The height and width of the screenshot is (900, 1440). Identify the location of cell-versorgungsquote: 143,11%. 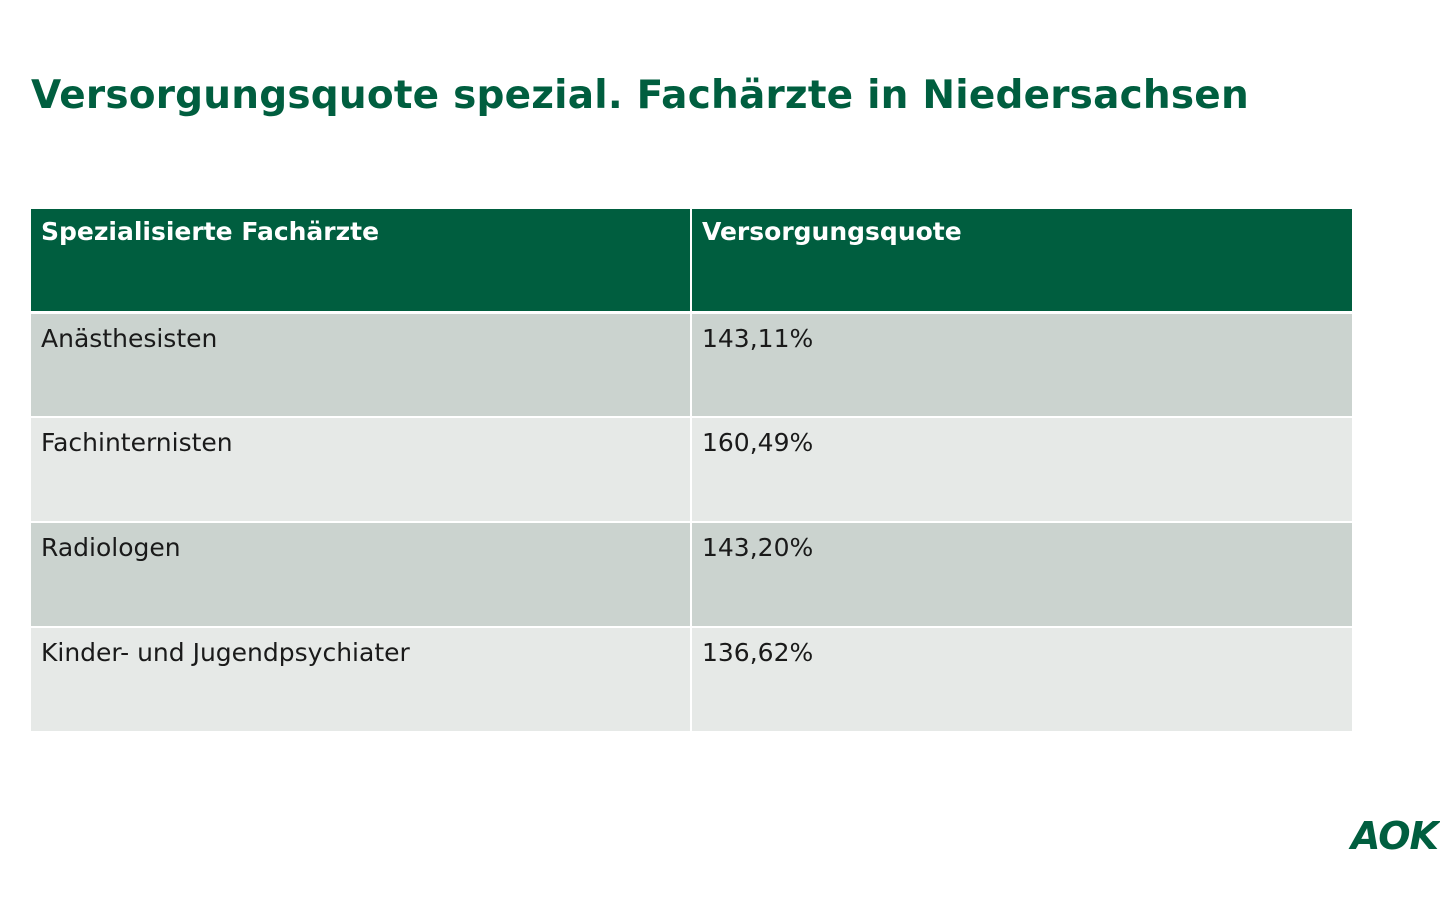
(1021, 365).